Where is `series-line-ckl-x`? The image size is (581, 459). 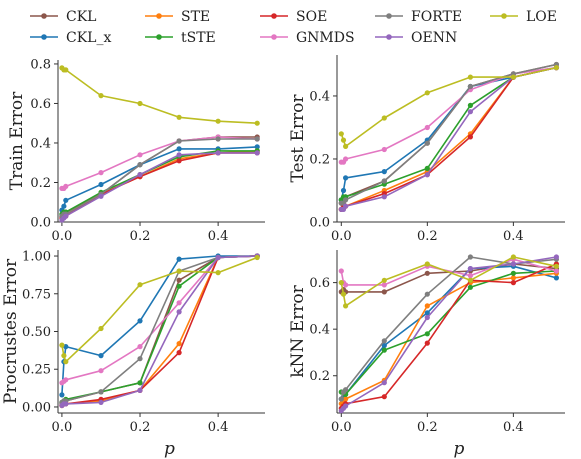
series-line-ckl-x is located at coordinates (448, 332).